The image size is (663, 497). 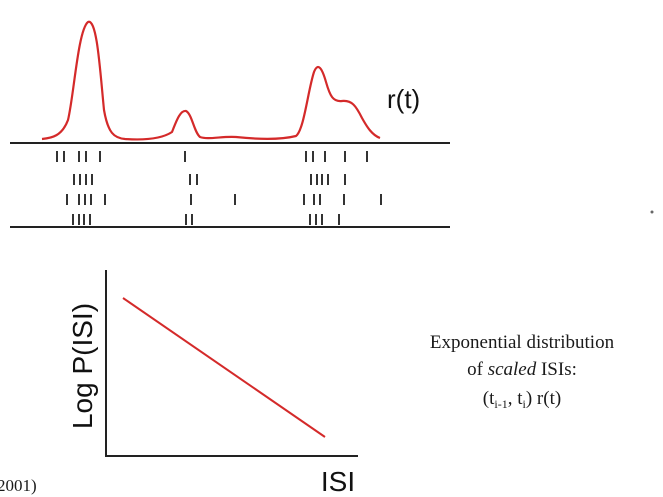 What do you see at coordinates (652, 212) in the screenshot?
I see `stray-mark` at bounding box center [652, 212].